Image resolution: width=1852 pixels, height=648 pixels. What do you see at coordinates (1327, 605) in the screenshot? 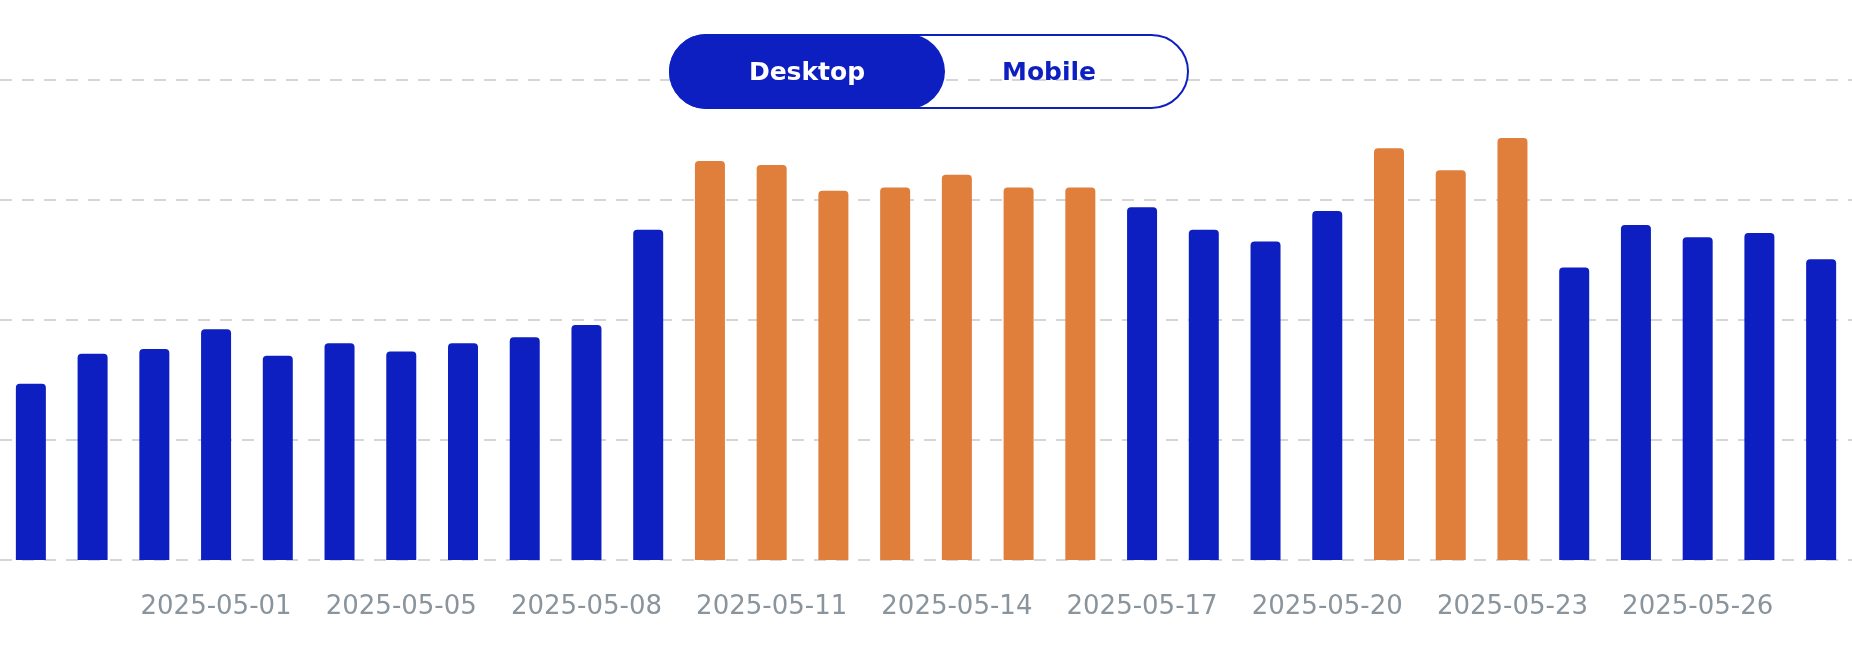
I see `x-tick-label: 2025-05-20` at bounding box center [1327, 605].